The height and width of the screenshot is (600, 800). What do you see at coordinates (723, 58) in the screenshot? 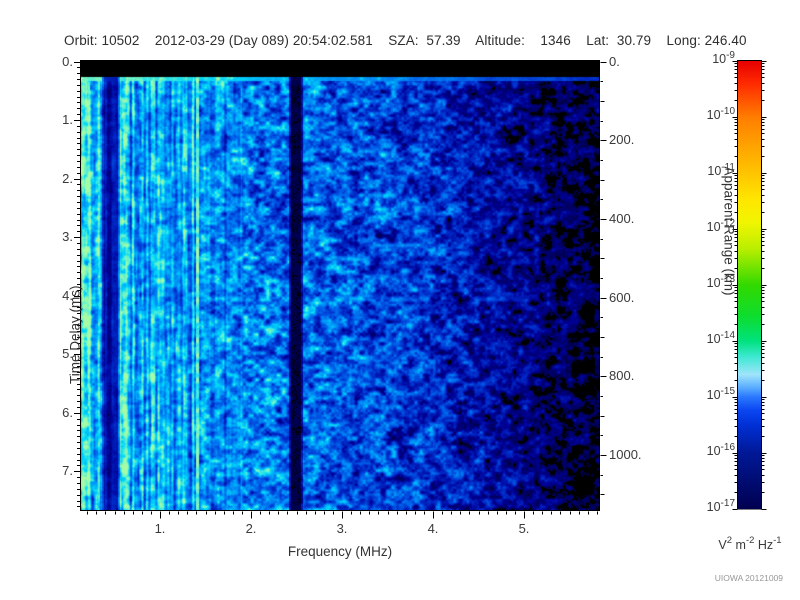
I see `colorbar-tick-label: 10-9` at bounding box center [723, 58].